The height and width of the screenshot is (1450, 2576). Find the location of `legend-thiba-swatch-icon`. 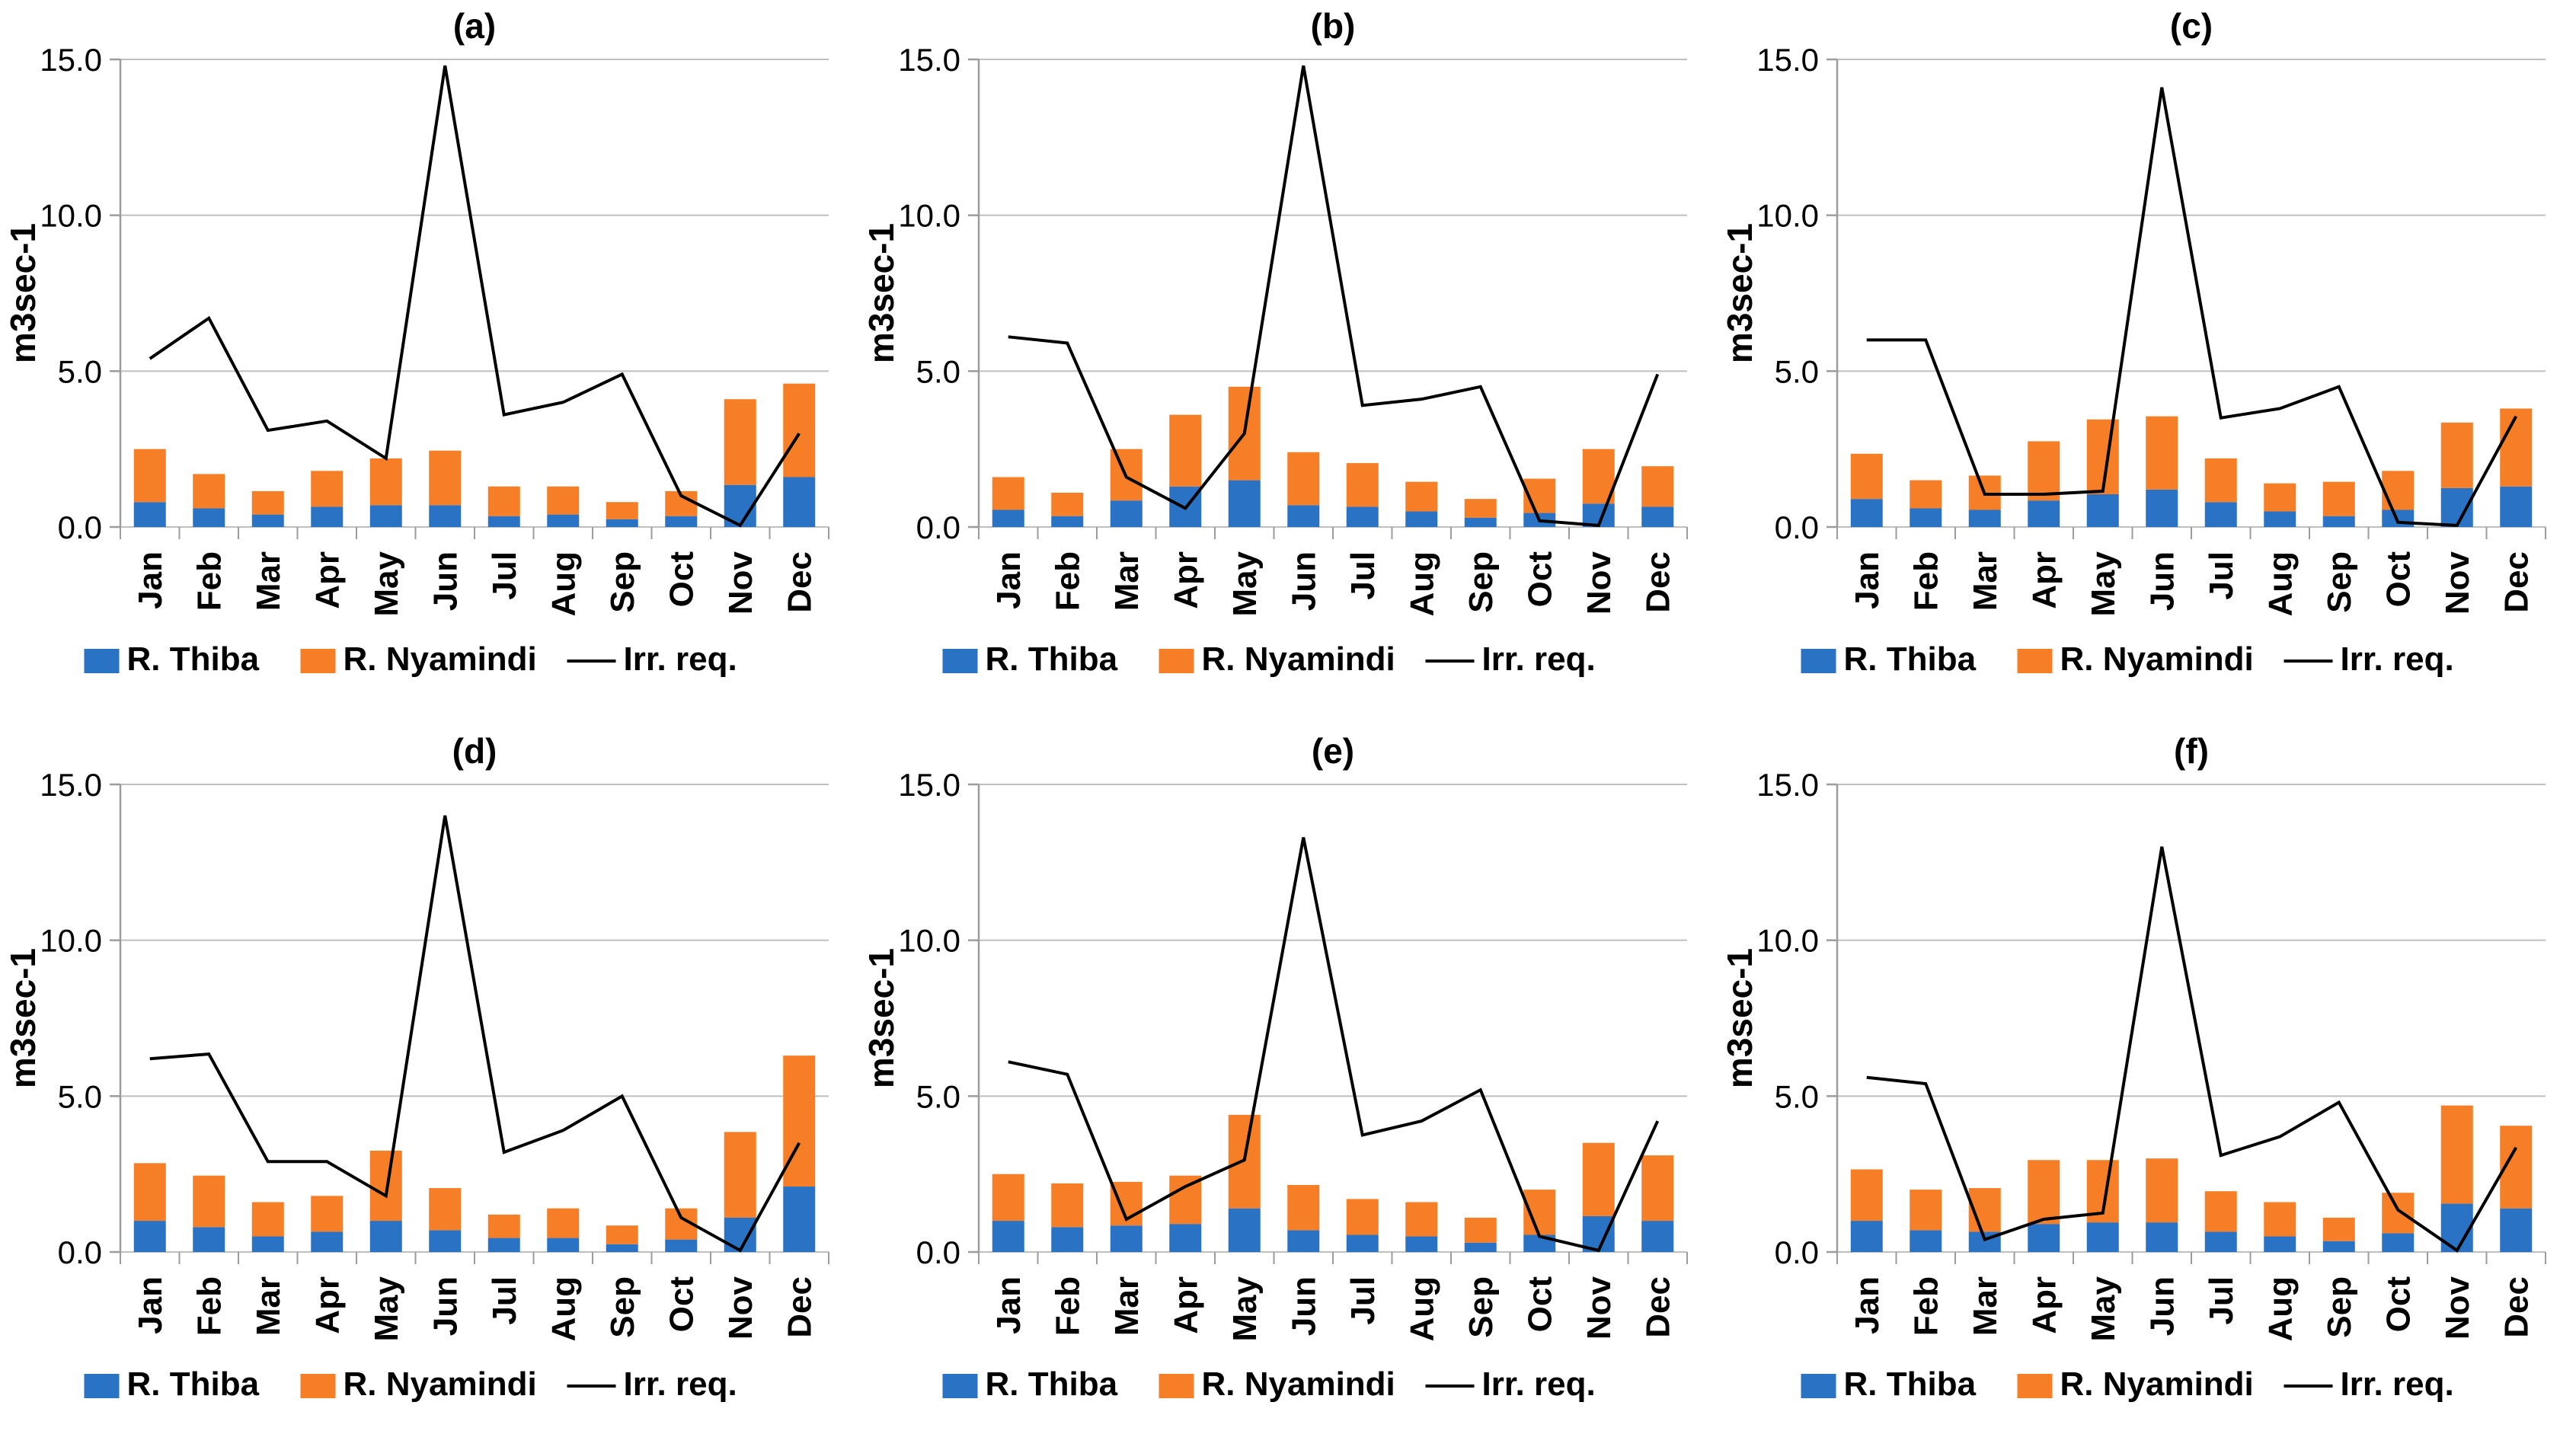

legend-thiba-swatch-icon is located at coordinates (102, 1386).